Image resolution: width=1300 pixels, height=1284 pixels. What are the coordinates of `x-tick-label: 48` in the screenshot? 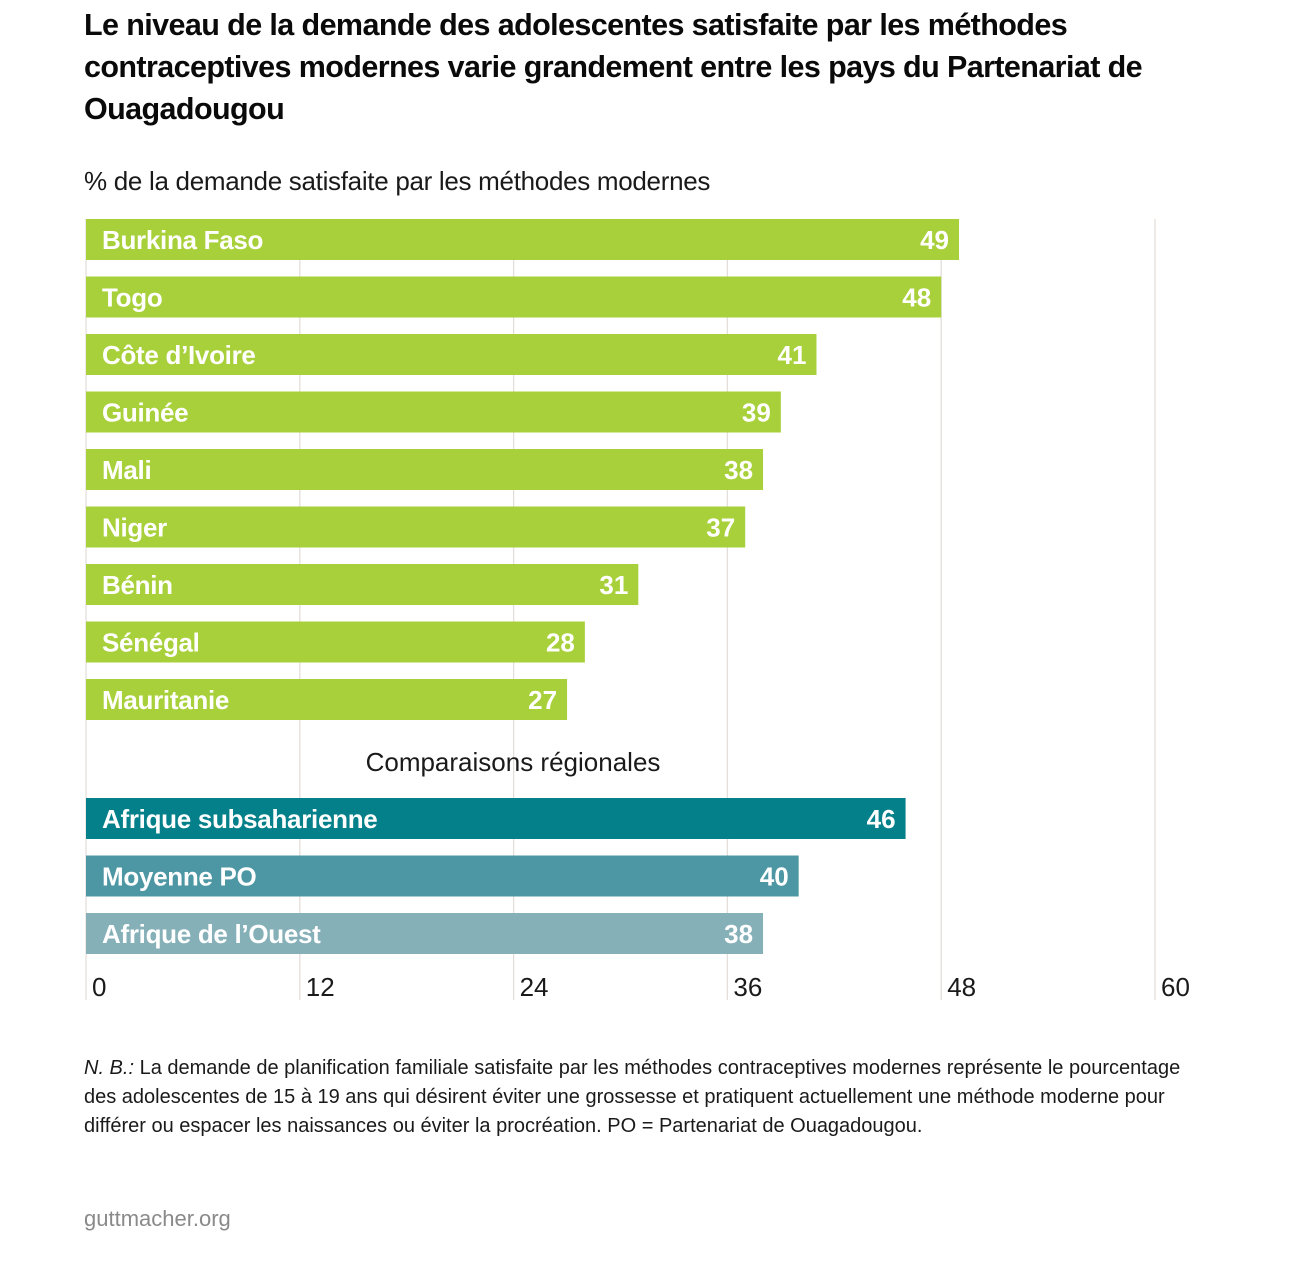 It's located at (961, 987).